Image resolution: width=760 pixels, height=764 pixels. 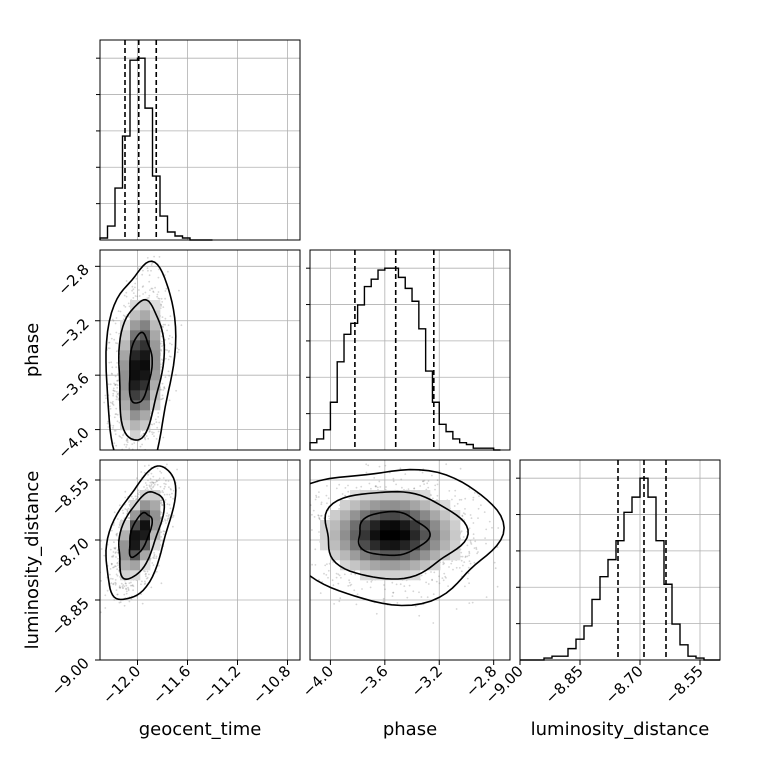 I want to click on histogram-phase, so click(x=408, y=350).